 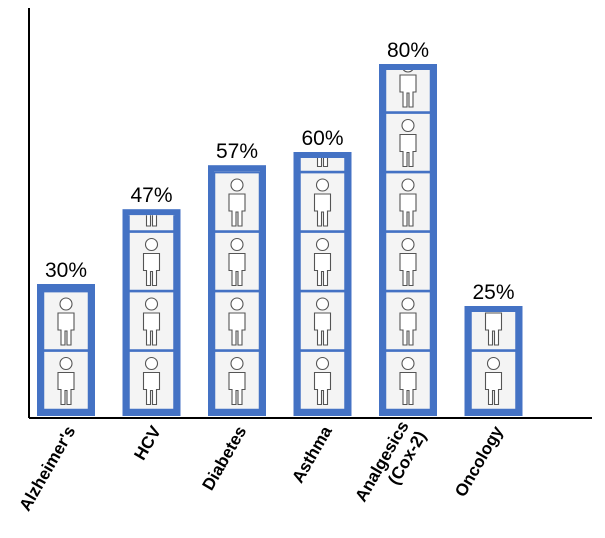 I want to click on category-label-line: HCV, so click(x=147, y=442).